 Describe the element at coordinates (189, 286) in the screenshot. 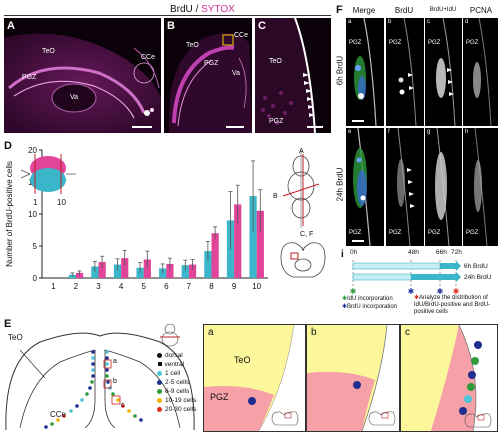

I see `x-tick-label: 7` at that location.